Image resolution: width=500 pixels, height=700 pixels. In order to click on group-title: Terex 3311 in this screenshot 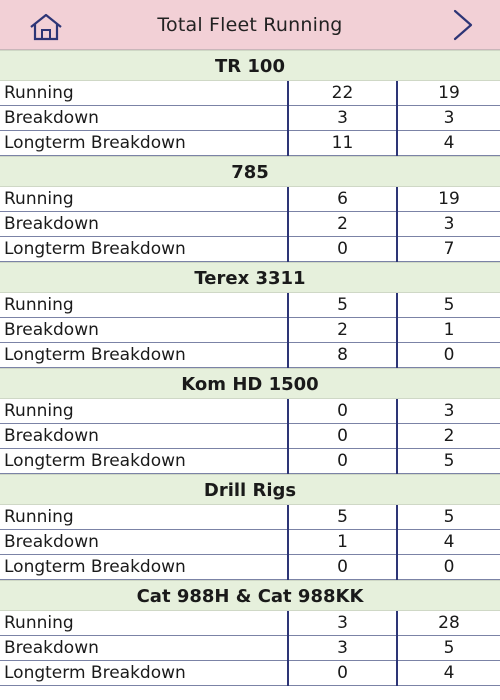, I will do `click(250, 277)`.